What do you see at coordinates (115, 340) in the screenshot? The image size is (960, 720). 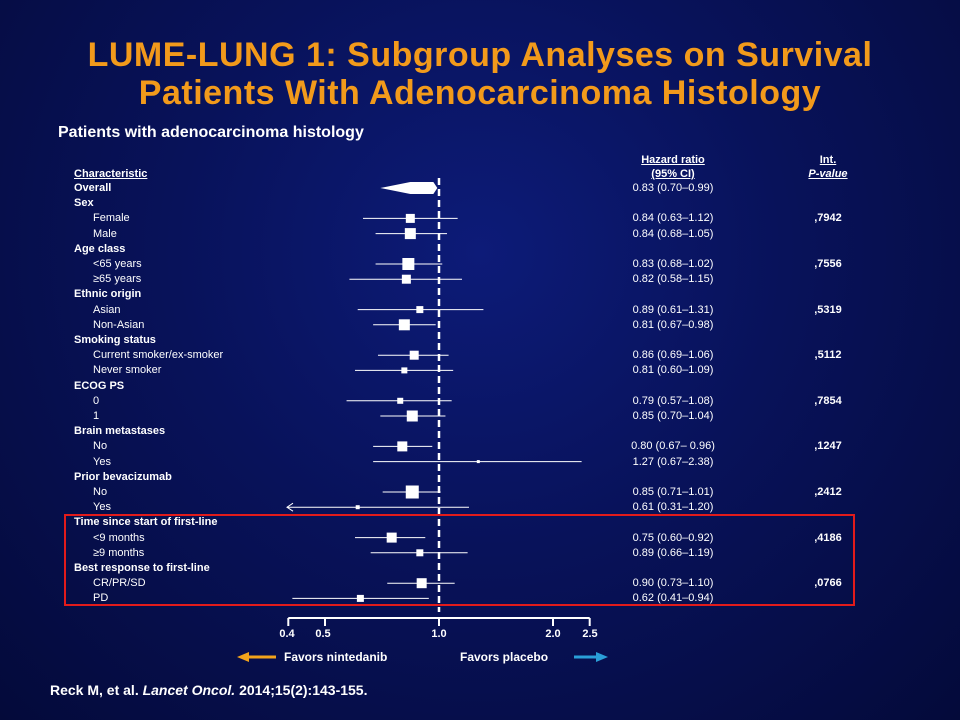 I see `row-label: Smoking status` at bounding box center [115, 340].